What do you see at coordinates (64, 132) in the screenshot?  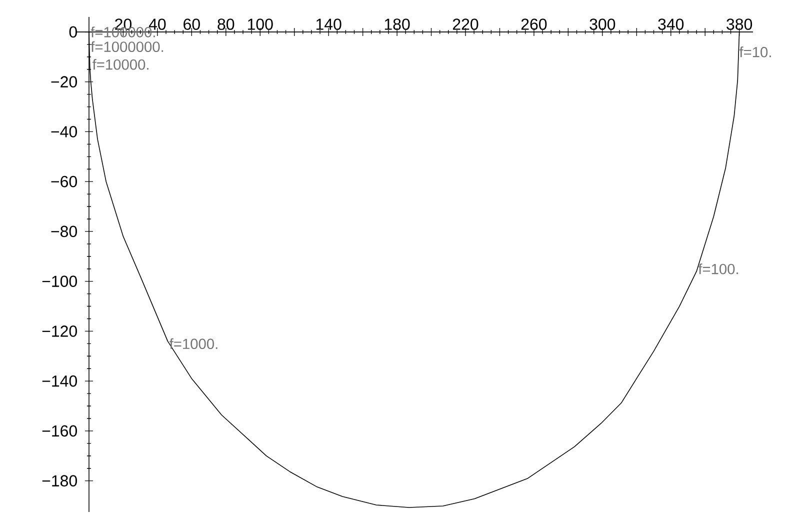 I see `y-tick-label: −40` at bounding box center [64, 132].